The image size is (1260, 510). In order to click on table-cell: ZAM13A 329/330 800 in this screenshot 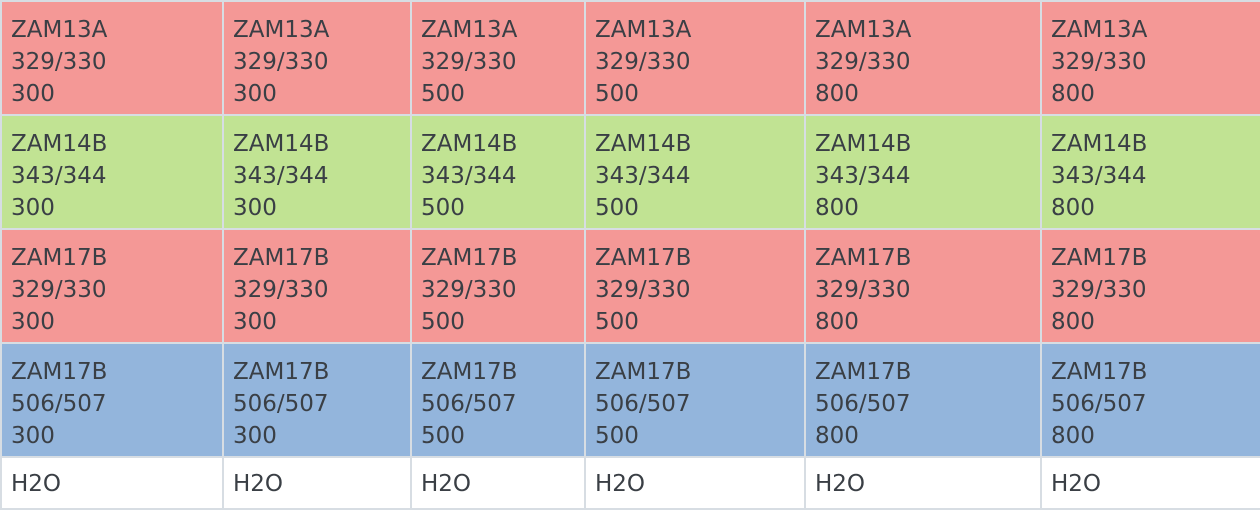, I will do `click(1150, 58)`.